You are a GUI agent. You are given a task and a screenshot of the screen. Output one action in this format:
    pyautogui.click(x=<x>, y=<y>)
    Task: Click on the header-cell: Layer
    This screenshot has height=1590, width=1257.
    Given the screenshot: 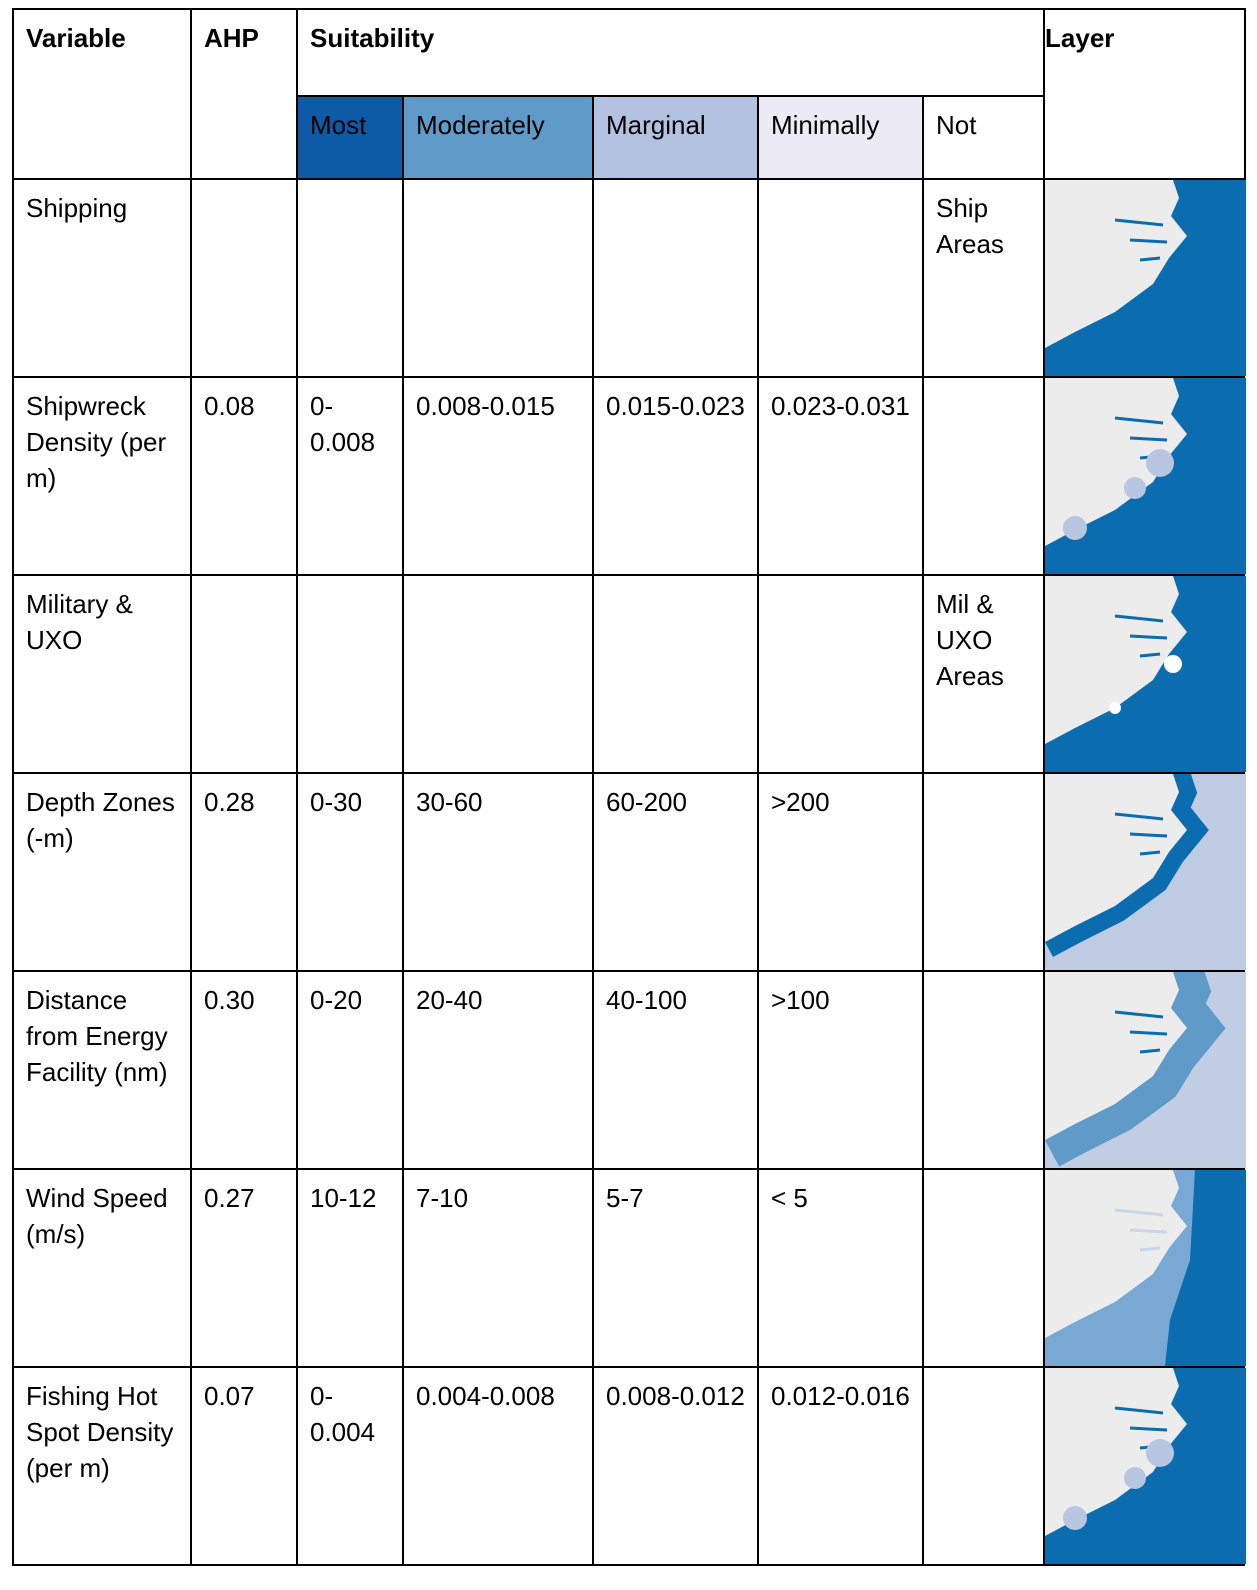 What is the action you would take?
    pyautogui.click(x=1145, y=94)
    